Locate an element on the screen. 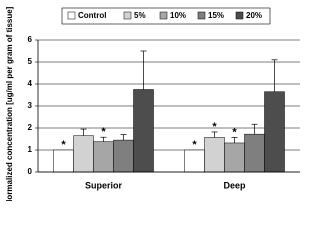 The width and height of the screenshot is (320, 240). y-tick-label: 6 is located at coordinates (30, 39).